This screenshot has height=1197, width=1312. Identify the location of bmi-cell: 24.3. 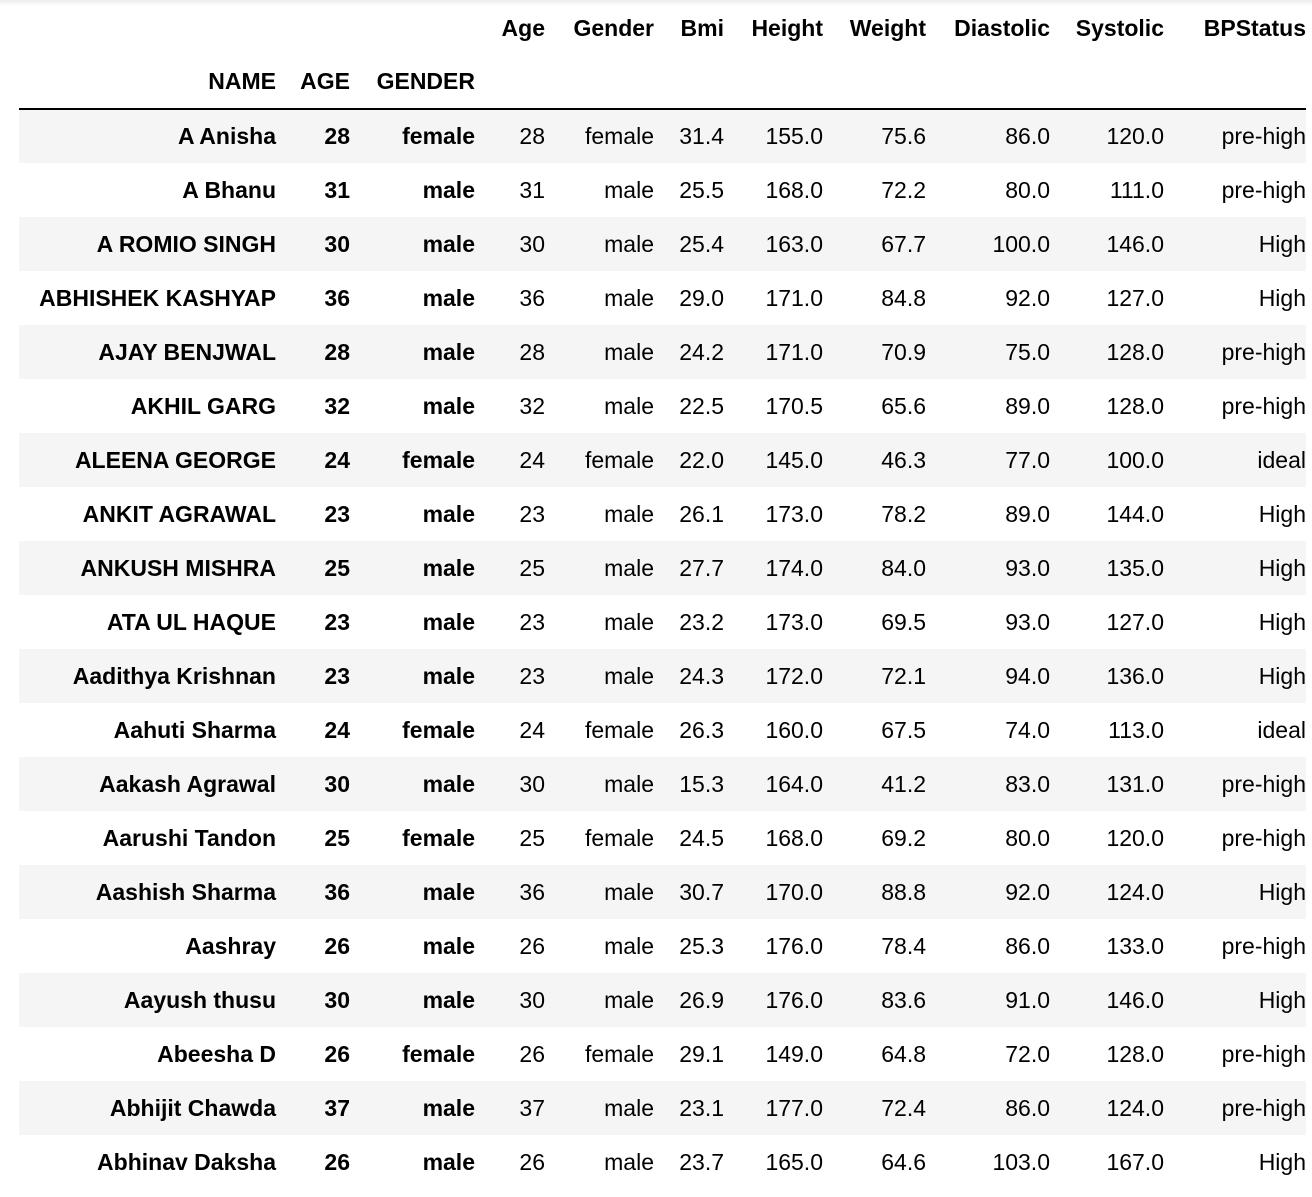
(701, 675).